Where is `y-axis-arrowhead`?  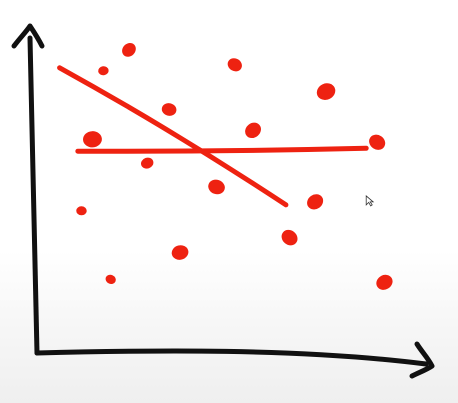 y-axis-arrowhead is located at coordinates (28, 36).